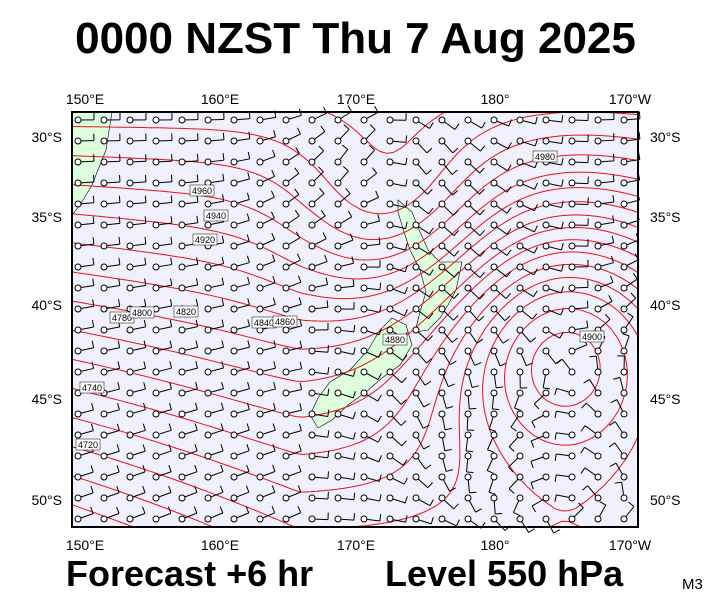 Image resolution: width=711 pixels, height=600 pixels. Describe the element at coordinates (46, 399) in the screenshot. I see `lat-label-left: 45°S` at that location.